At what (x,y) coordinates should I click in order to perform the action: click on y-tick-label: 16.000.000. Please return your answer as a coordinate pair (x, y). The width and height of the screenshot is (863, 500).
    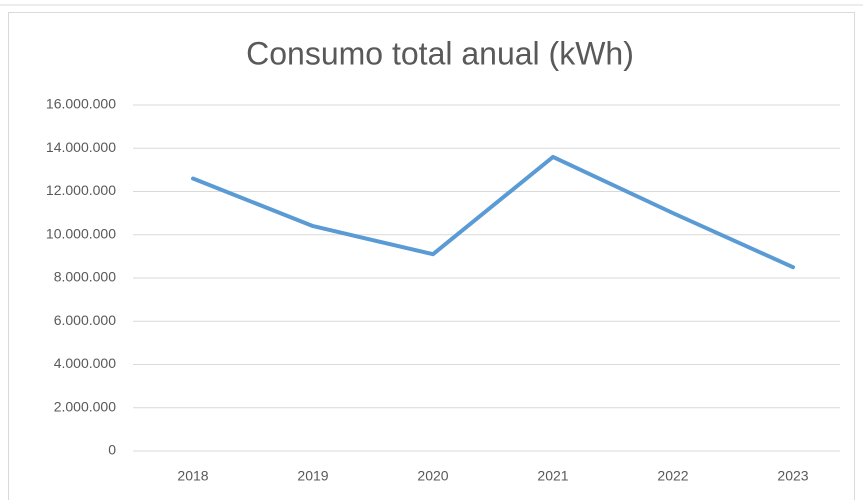
    Looking at the image, I should click on (81, 104).